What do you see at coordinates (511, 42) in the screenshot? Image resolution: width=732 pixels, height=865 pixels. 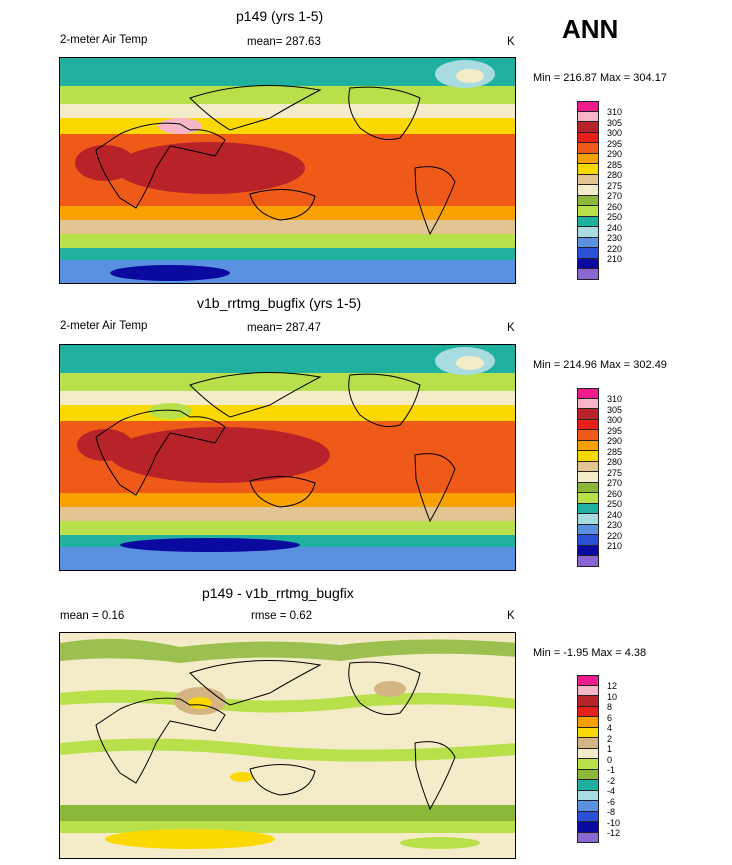 I see `panel1-units: K` at bounding box center [511, 42].